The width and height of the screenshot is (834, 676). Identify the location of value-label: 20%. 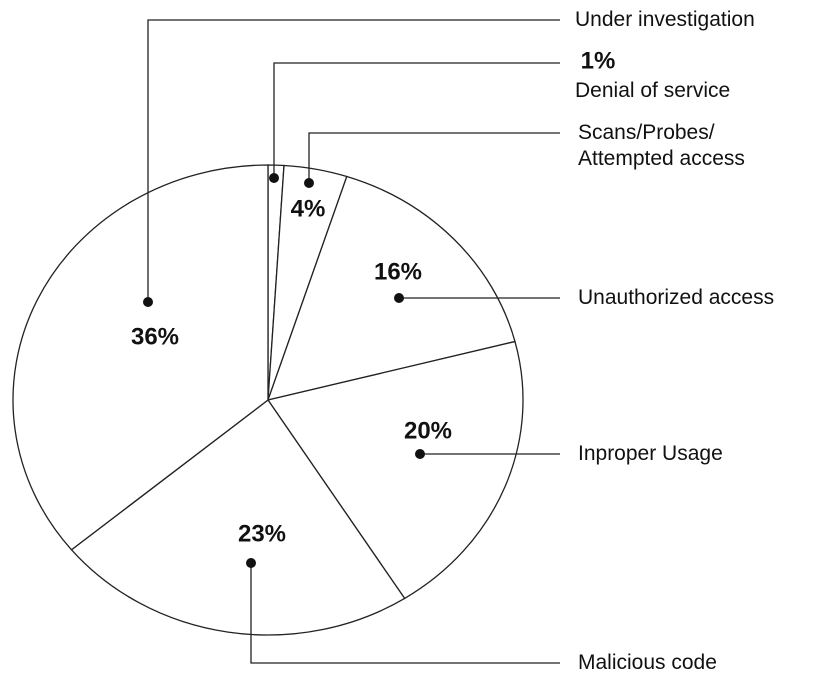
(428, 430).